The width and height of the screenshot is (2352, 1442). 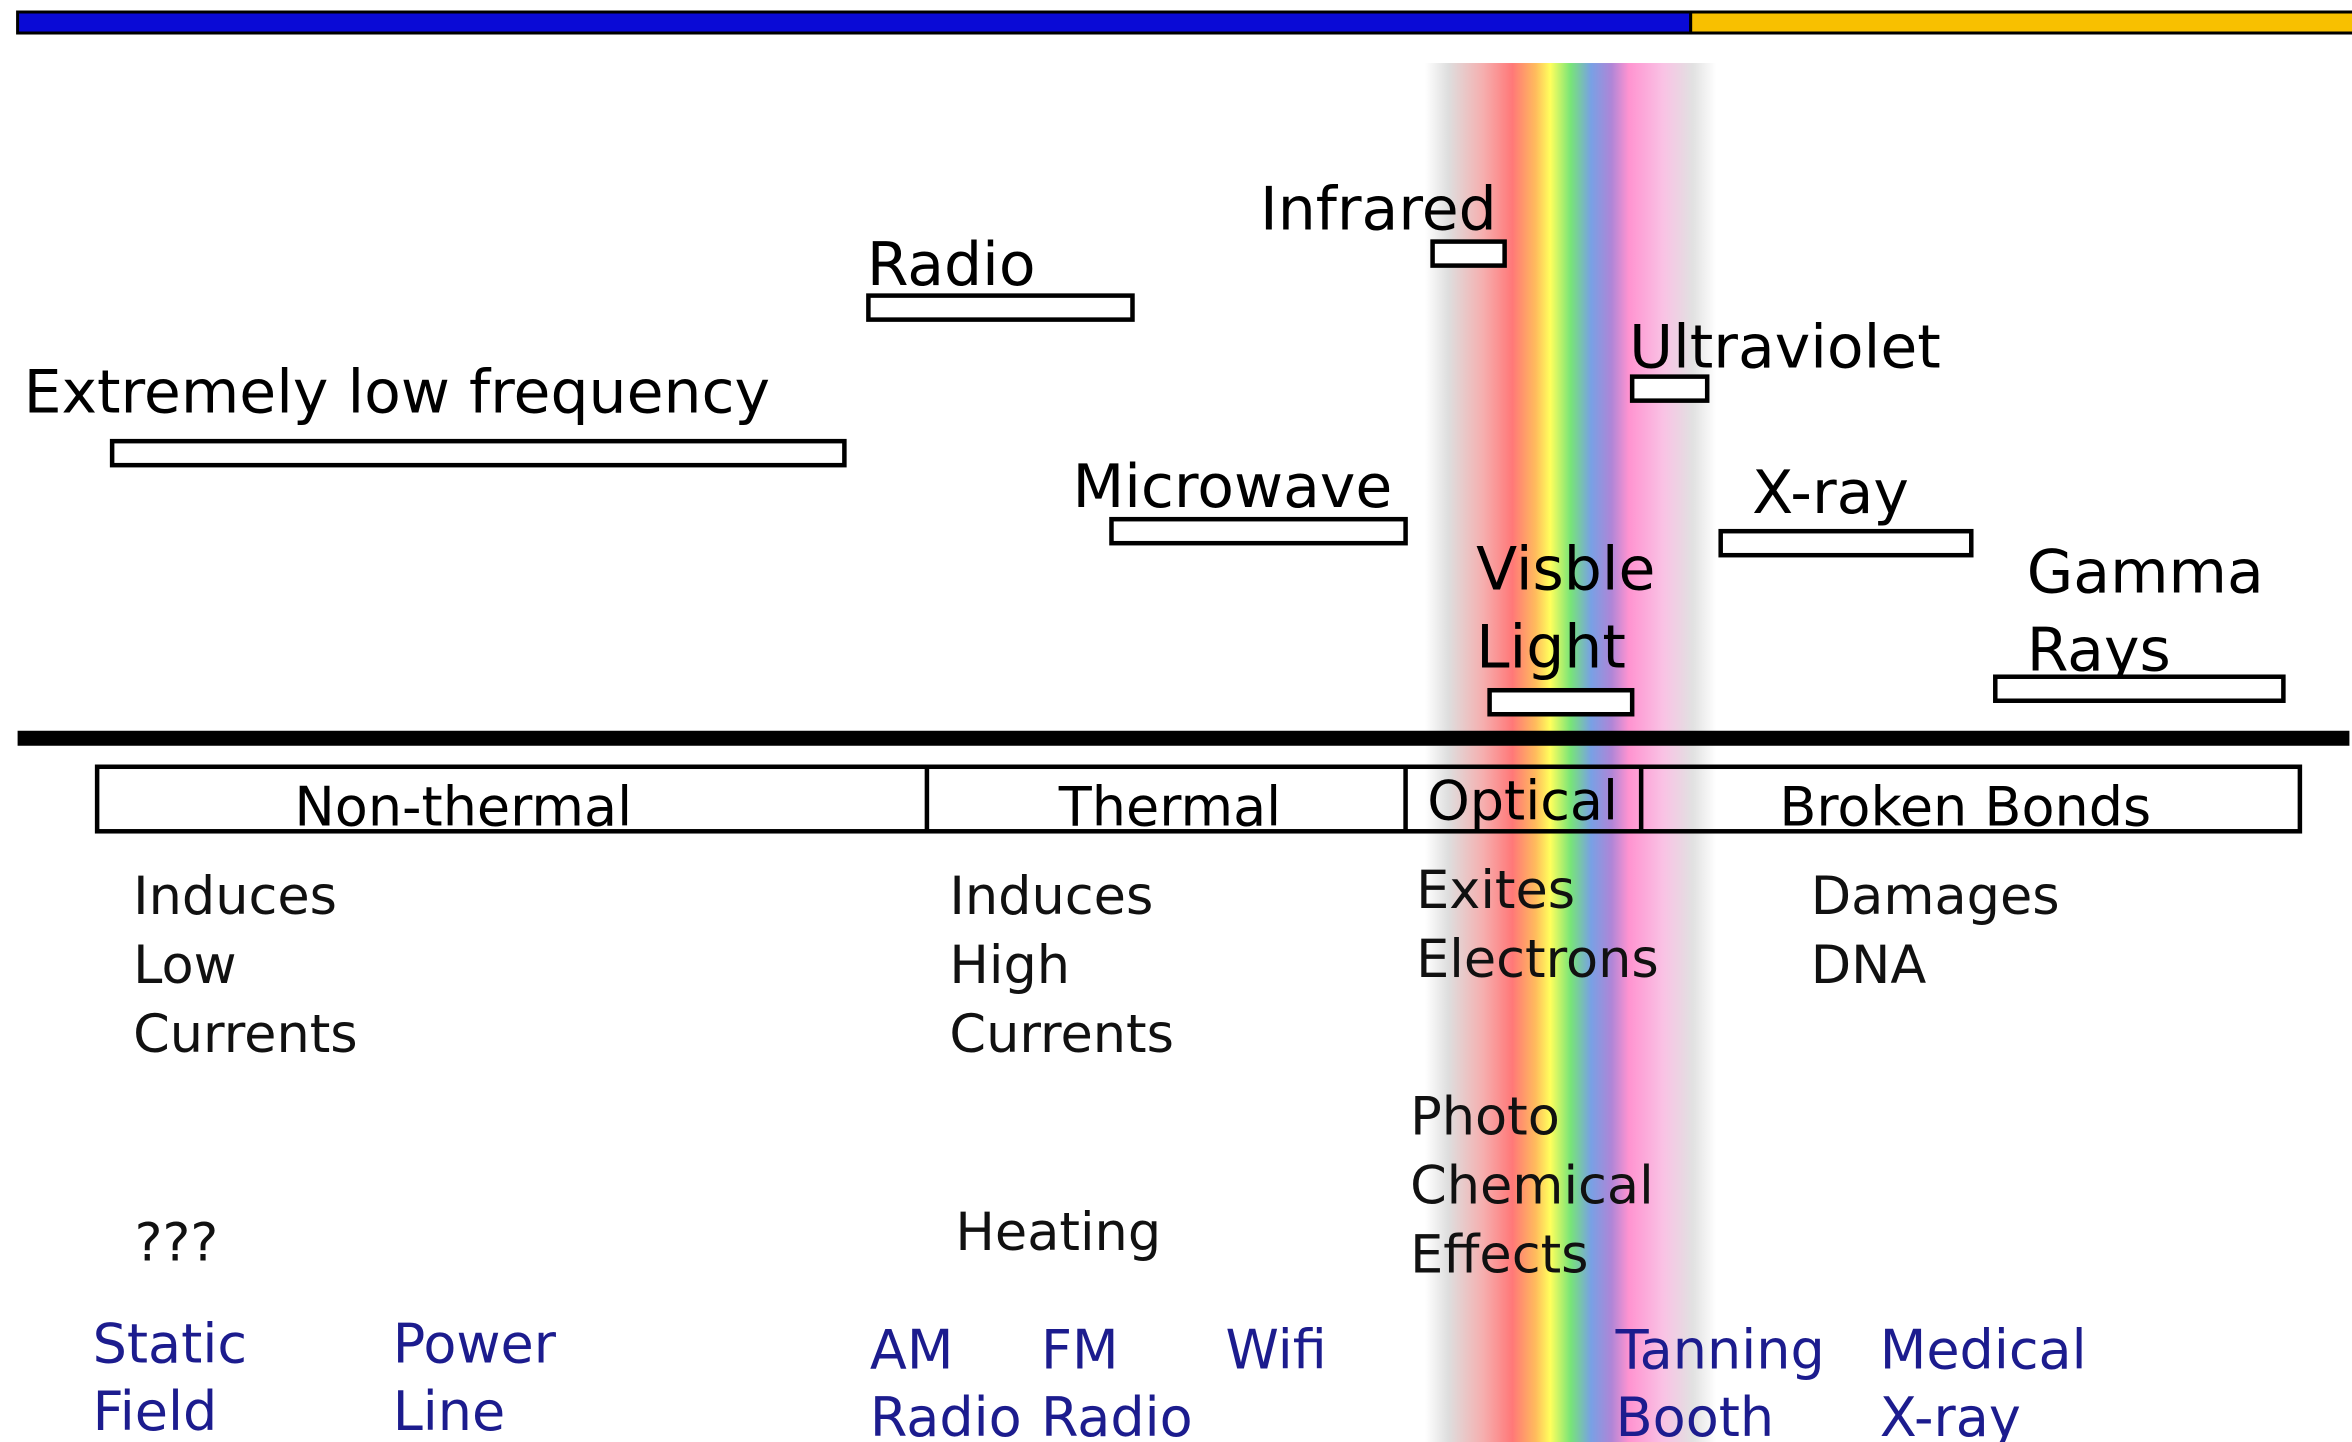 I want to click on example: AM Radio, so click(x=946, y=1380).